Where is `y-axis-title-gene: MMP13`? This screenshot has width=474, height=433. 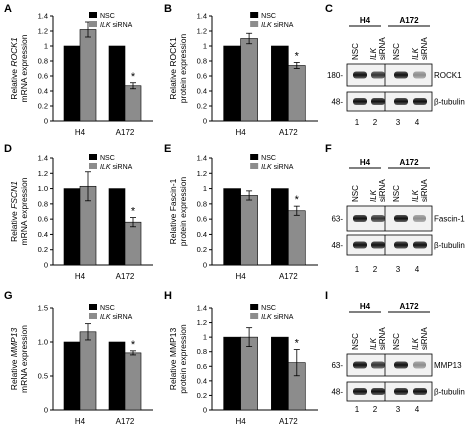
y-axis-title-gene: MMP13 is located at coordinates (14, 343).